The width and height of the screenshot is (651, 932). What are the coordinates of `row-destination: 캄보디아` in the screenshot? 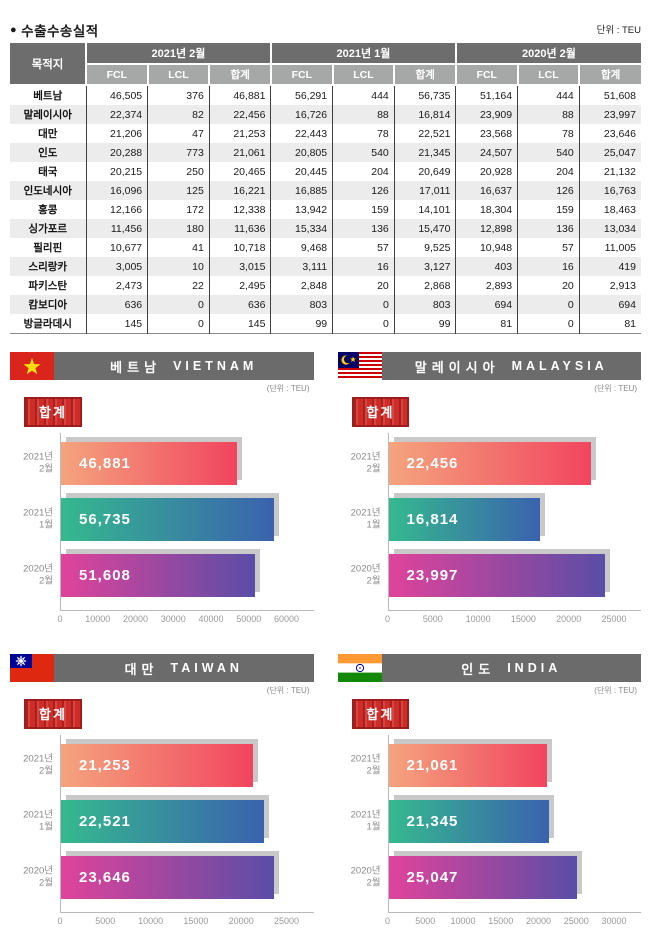 It's located at (48, 304).